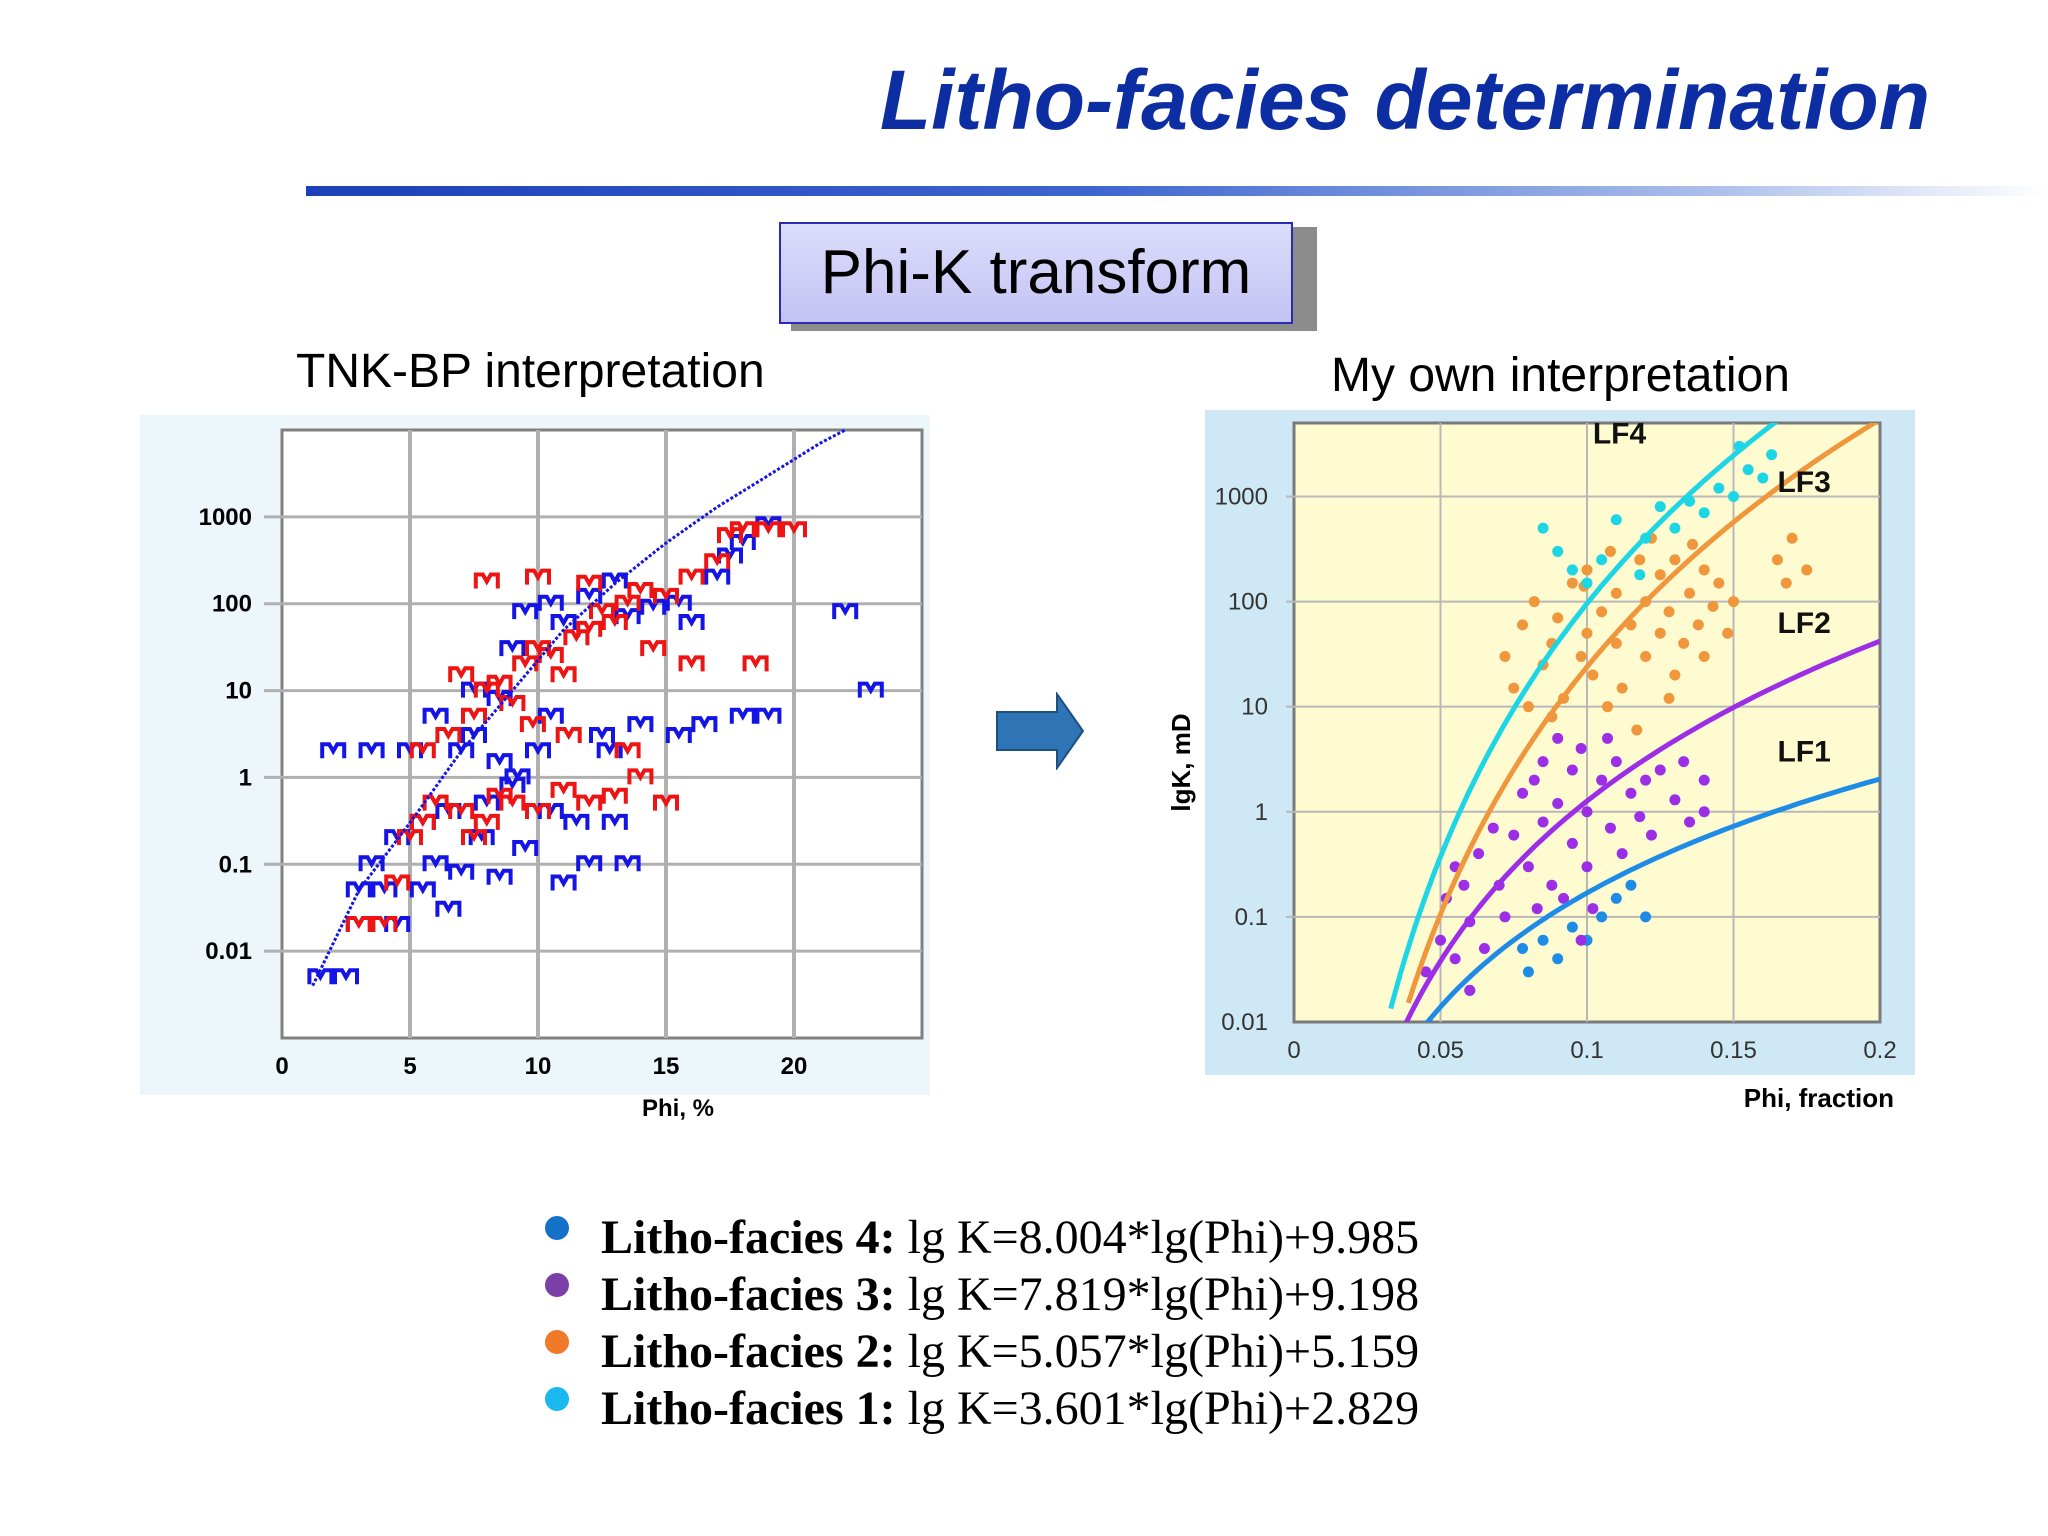 The image size is (2048, 1536). What do you see at coordinates (1583, 716) in the screenshot?
I see `trend-curve` at bounding box center [1583, 716].